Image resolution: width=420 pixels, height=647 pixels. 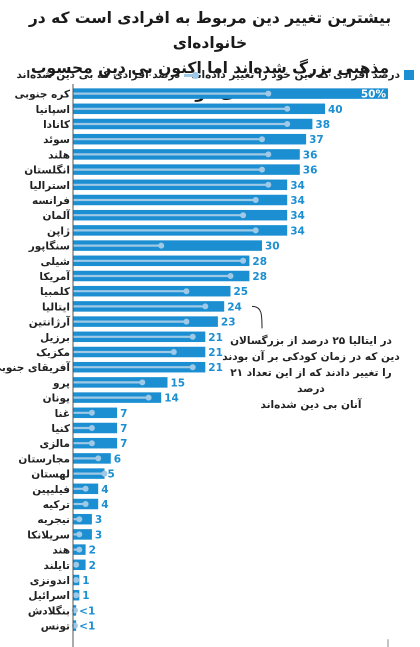 I want to click on annotation-connector, so click(x=257, y=317).